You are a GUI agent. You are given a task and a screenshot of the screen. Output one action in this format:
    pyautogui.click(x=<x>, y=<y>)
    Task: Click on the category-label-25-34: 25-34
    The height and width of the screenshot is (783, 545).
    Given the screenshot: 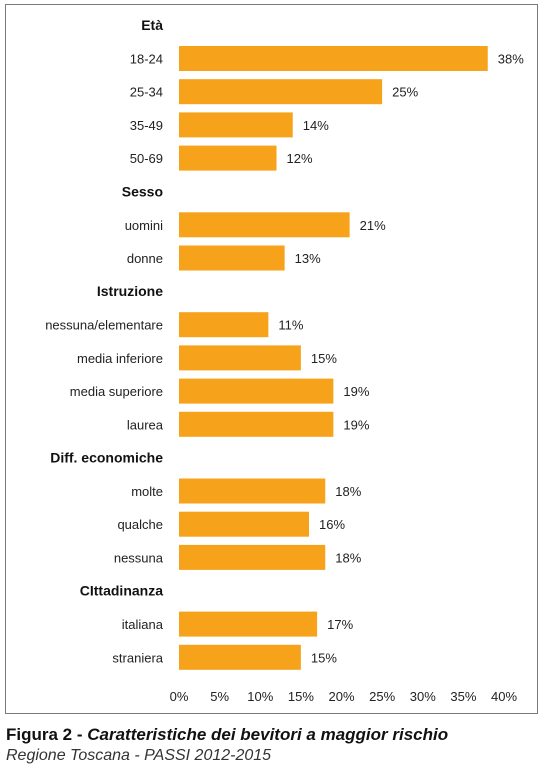 What is the action you would take?
    pyautogui.click(x=146, y=92)
    